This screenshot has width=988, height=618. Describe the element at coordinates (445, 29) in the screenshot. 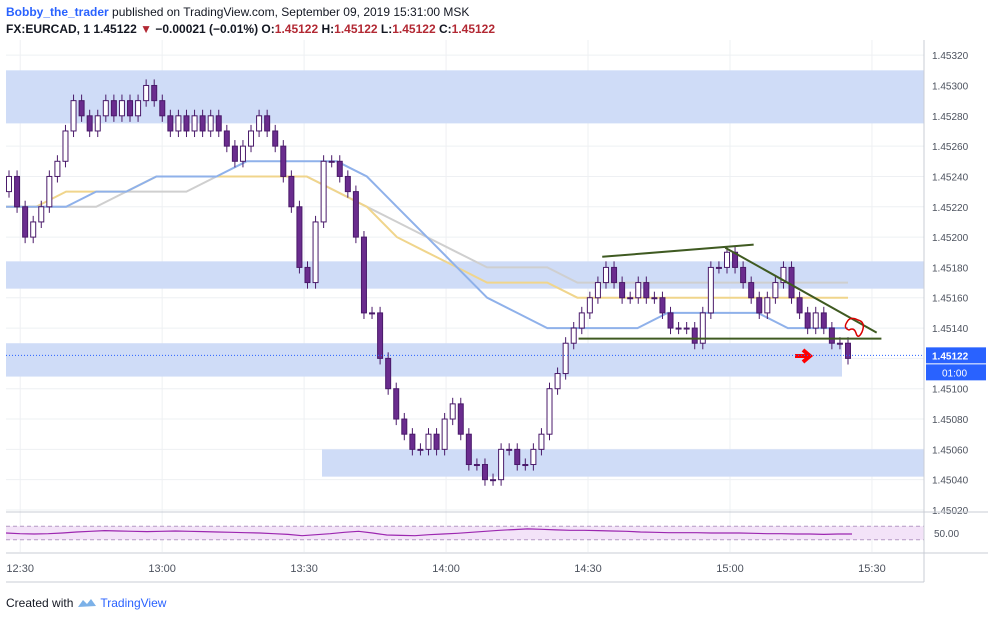

I see `close-label: C:` at that location.